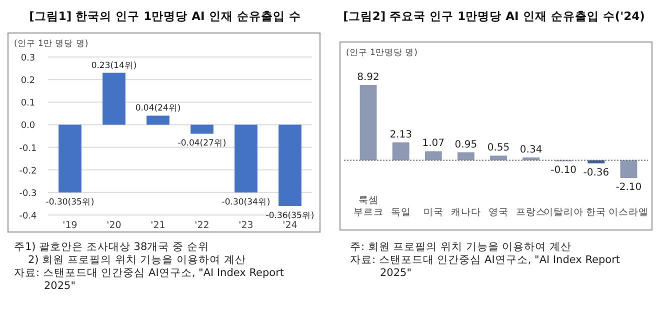 The height and width of the screenshot is (328, 658). What do you see at coordinates (51, 44) in the screenshot?
I see `y-axis-title: (인구 1만 명당 명)` at bounding box center [51, 44].